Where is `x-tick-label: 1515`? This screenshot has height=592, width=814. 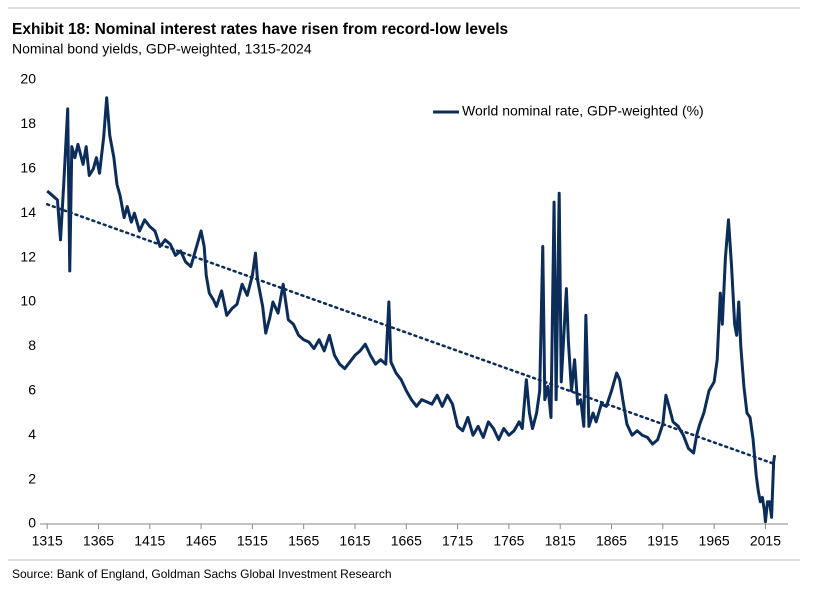 x-tick-label: 1515 is located at coordinates (252, 541).